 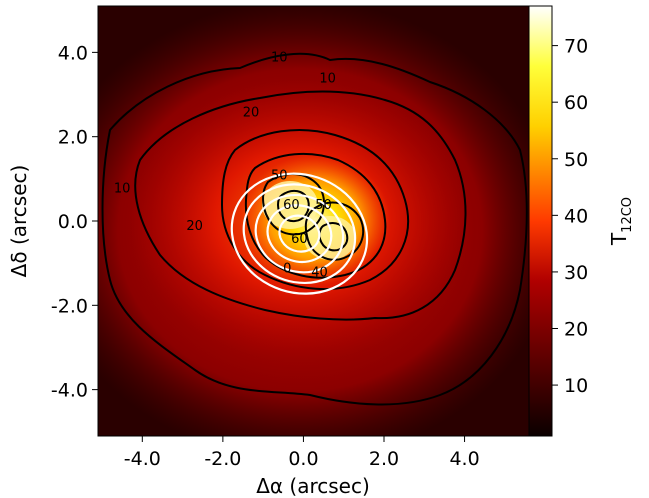 I want to click on colorbar-tick-label: 30, so click(x=576, y=273).